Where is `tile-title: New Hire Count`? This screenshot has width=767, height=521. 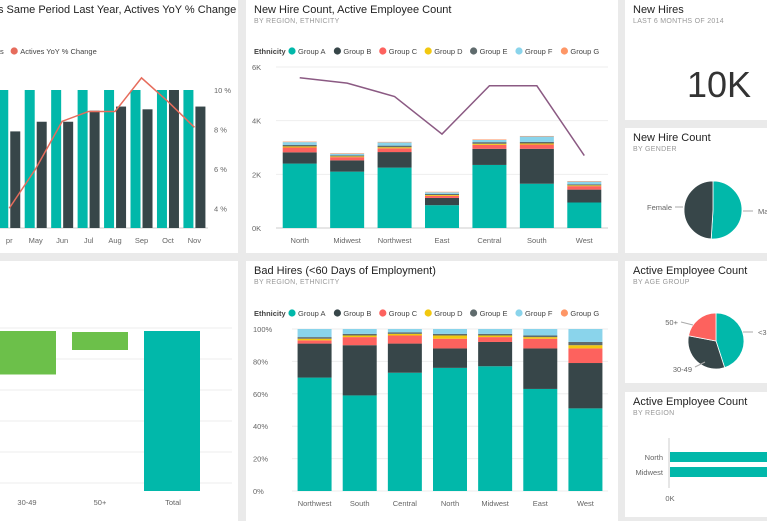
tile-title: New Hire Count is located at coordinates (672, 138).